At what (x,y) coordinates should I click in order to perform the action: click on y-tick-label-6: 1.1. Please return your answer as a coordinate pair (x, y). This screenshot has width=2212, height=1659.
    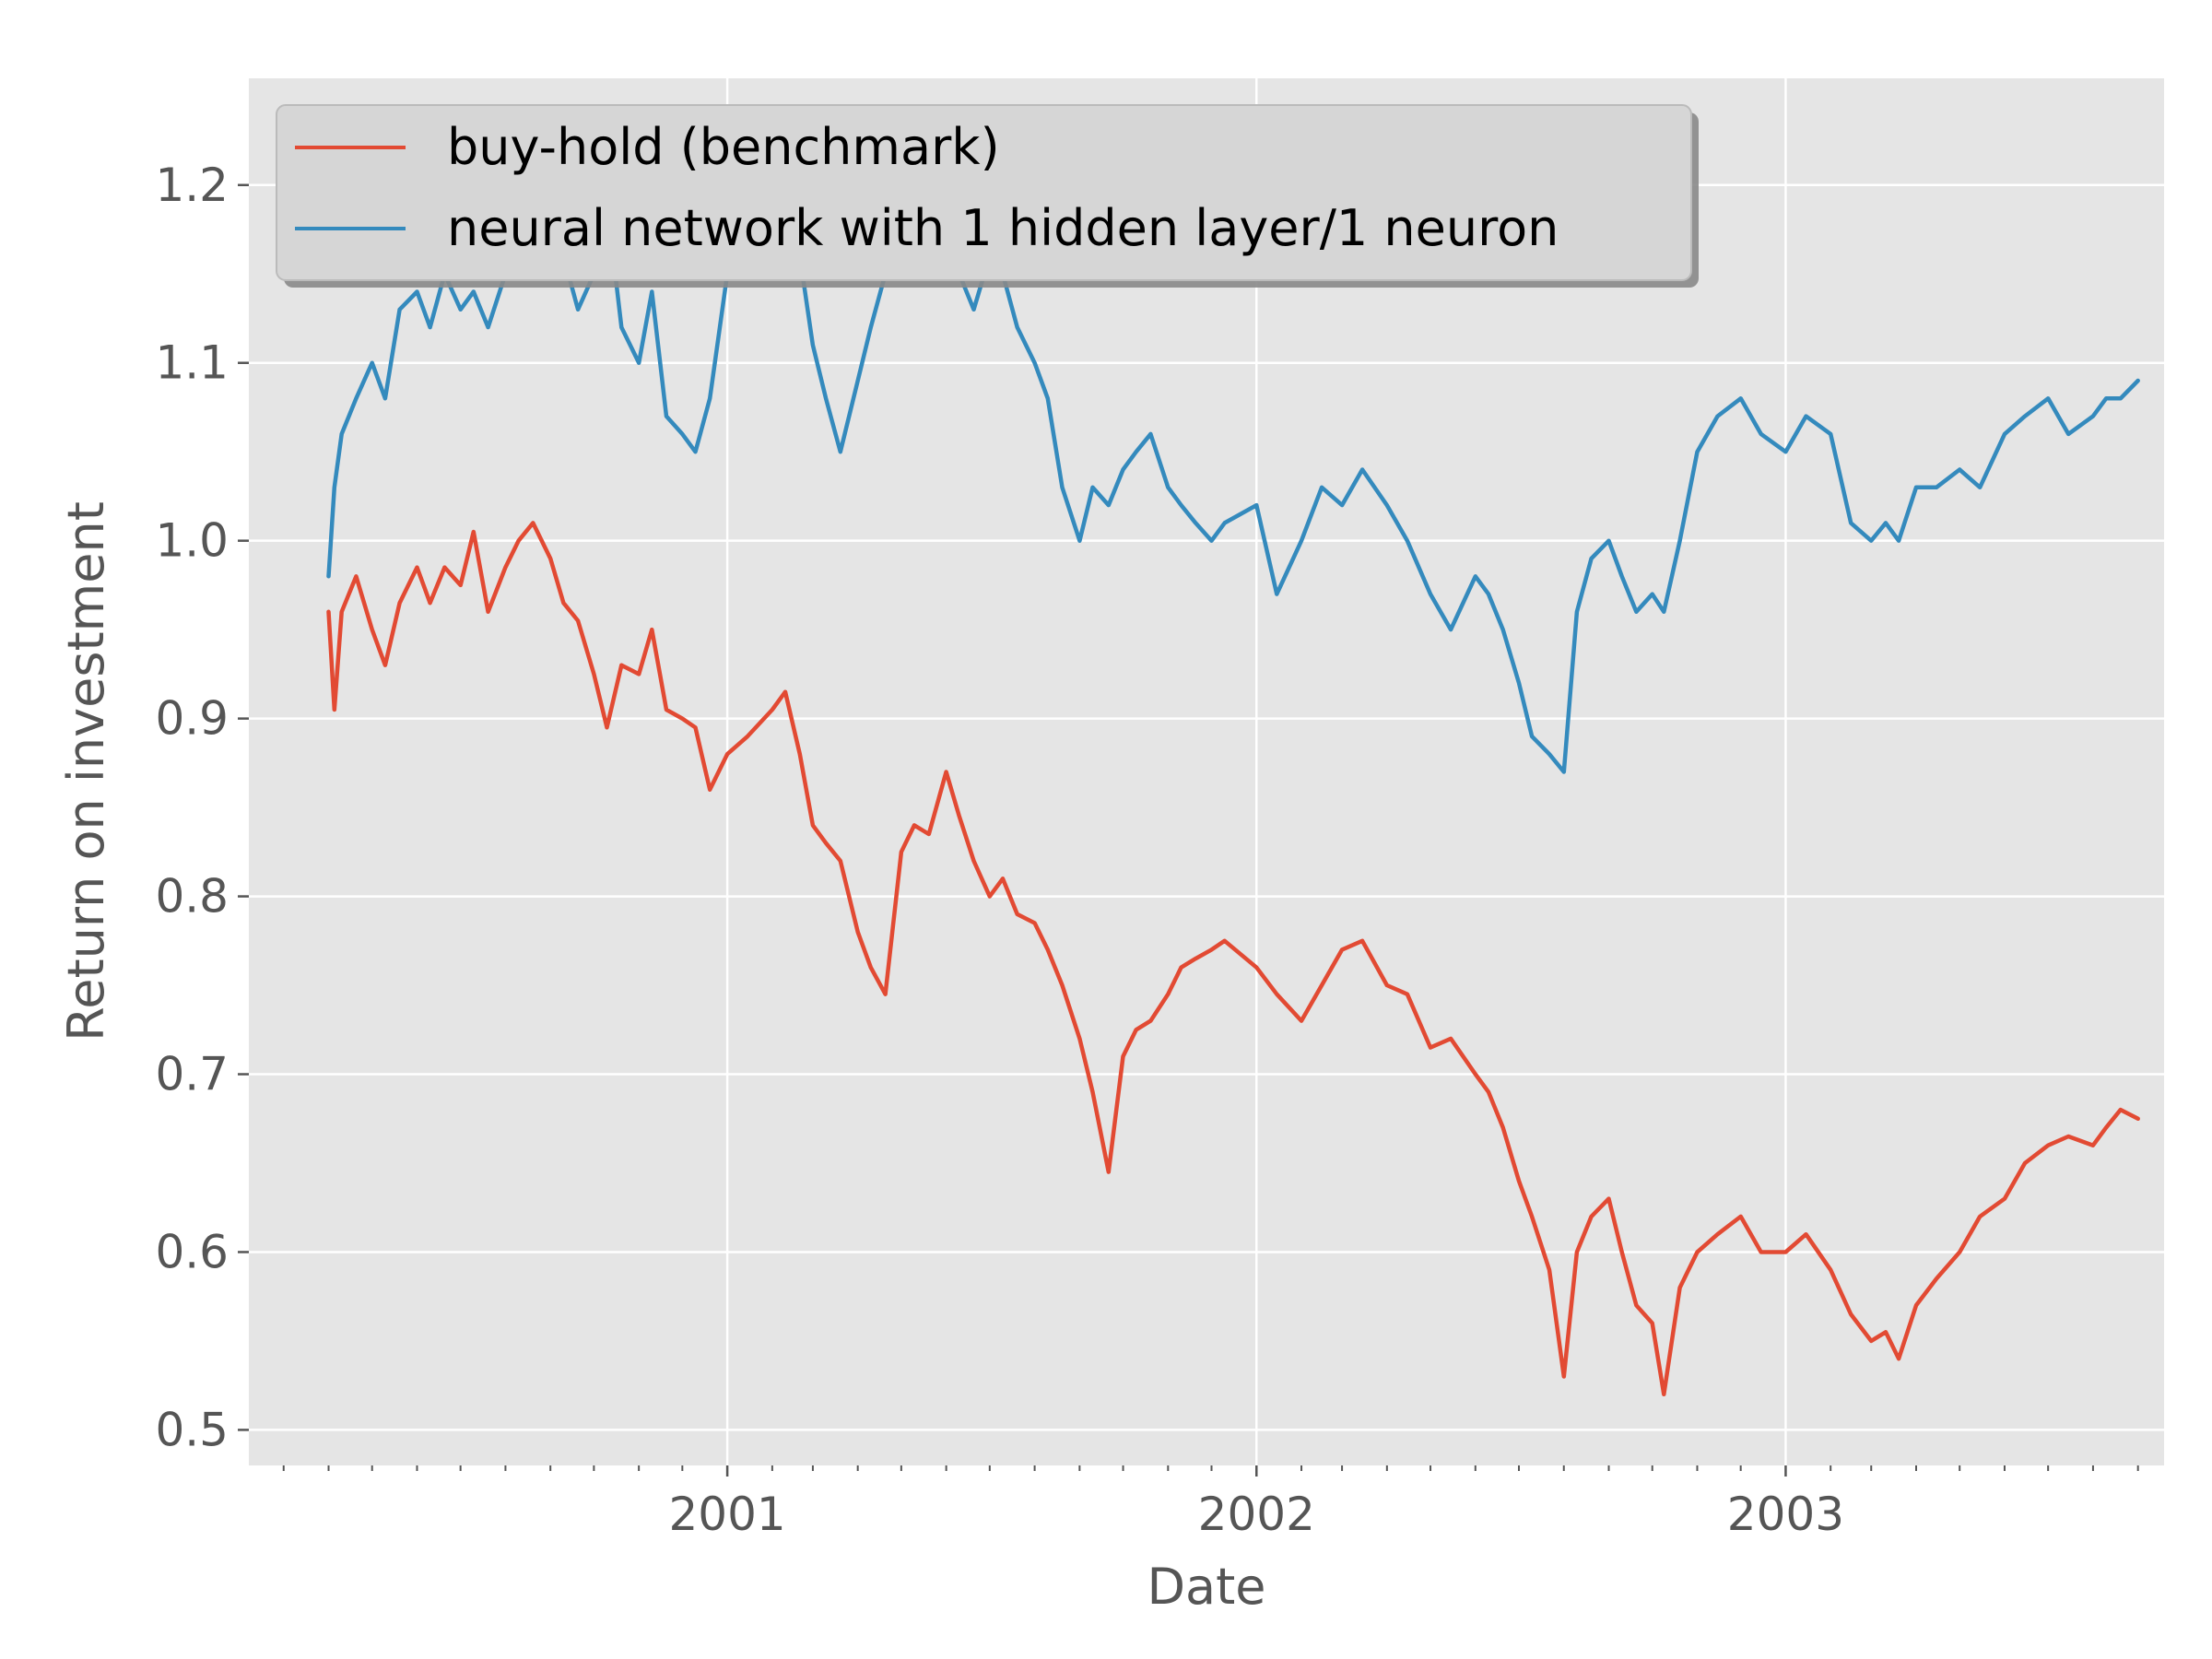
    Looking at the image, I should click on (192, 363).